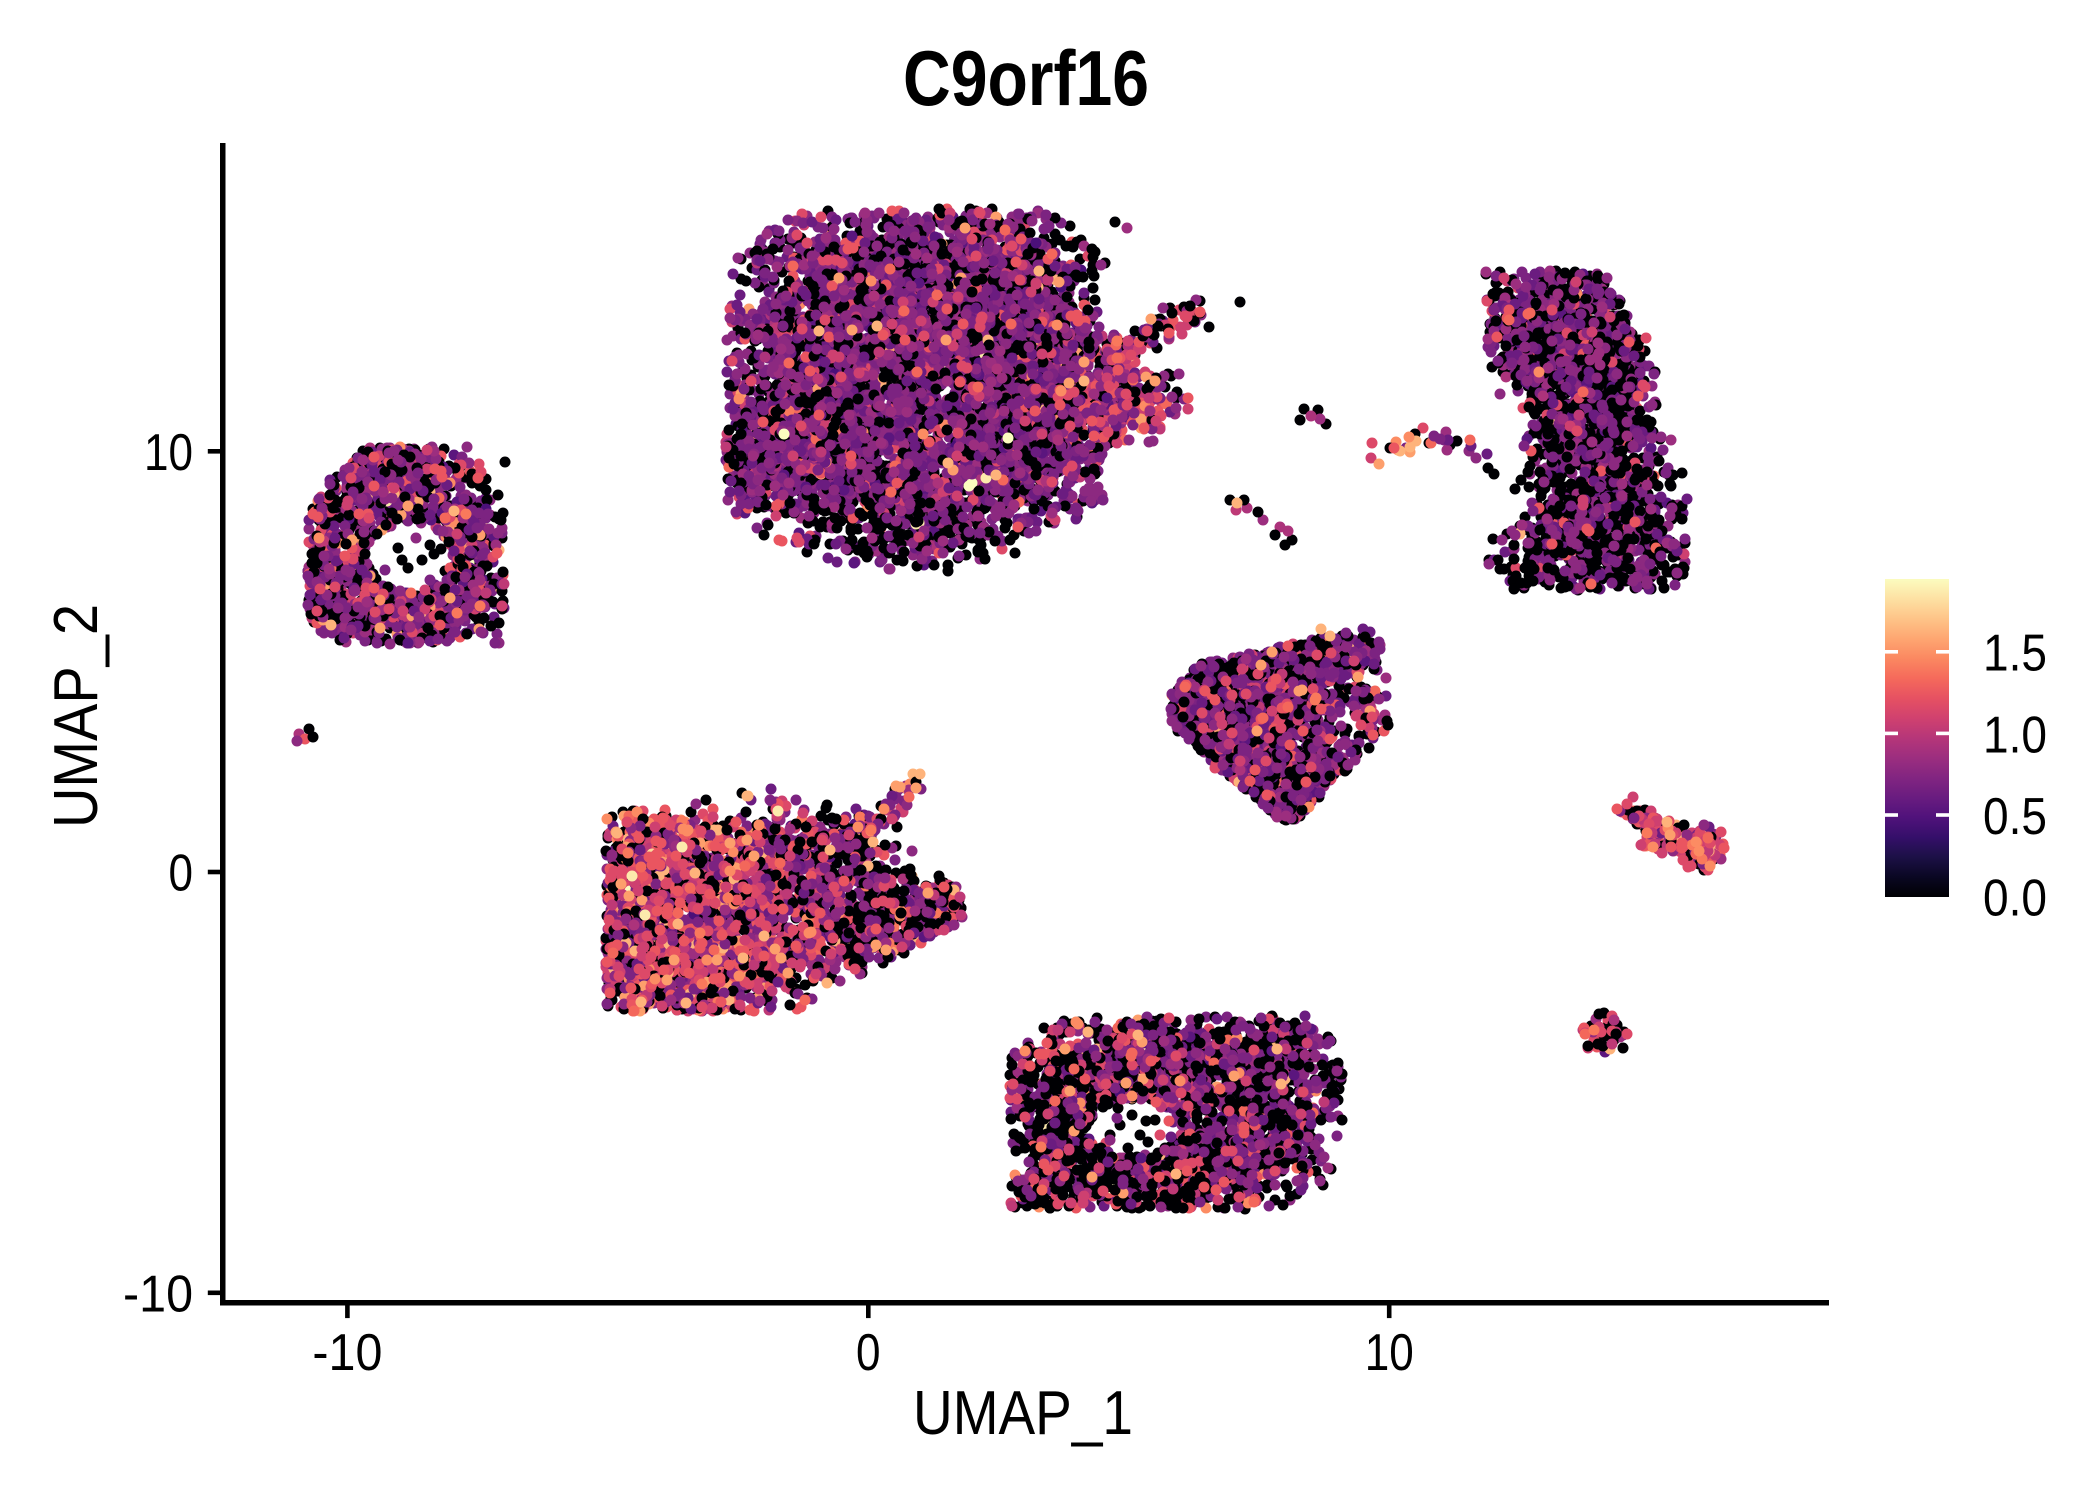  Describe the element at coordinates (1026, 78) in the screenshot. I see `svg-text: C9orf16` at that location.